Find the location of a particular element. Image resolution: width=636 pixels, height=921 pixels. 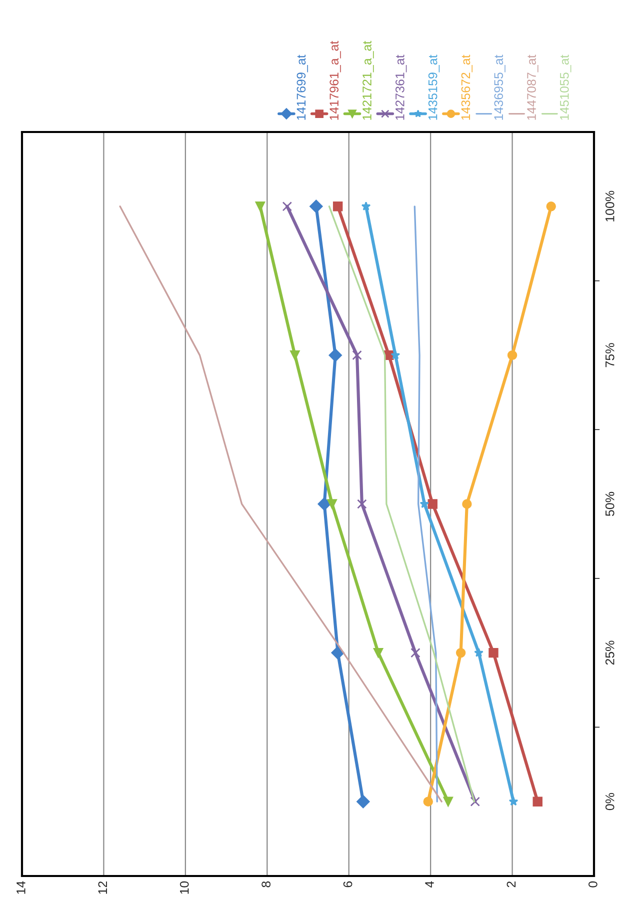

text: 1435672_at is located at coordinates (466, 87).